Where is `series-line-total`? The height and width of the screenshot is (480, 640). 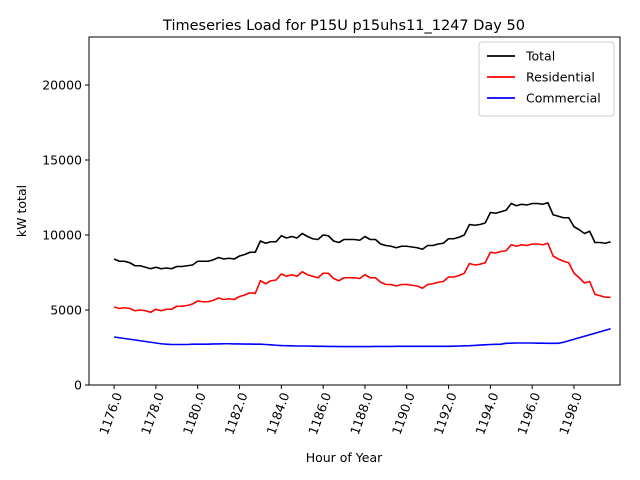 series-line-total is located at coordinates (362, 235).